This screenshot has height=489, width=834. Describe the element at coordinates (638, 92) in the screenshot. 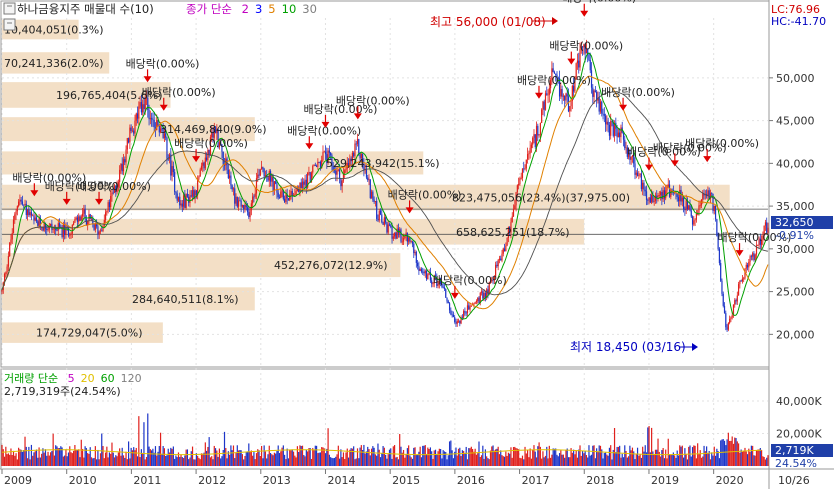

I see `dividend-label-14: 배당락(0.00%)` at that location.